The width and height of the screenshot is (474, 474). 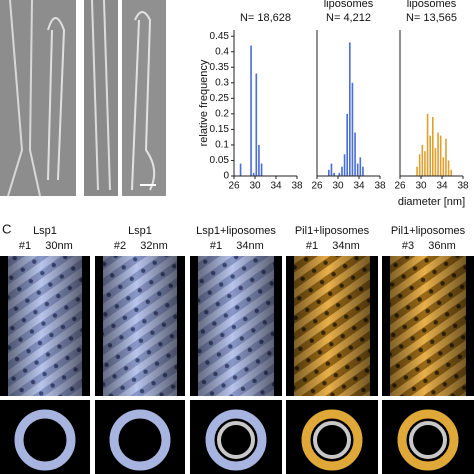 I want to click on column-size: 36nm, so click(x=442, y=246).